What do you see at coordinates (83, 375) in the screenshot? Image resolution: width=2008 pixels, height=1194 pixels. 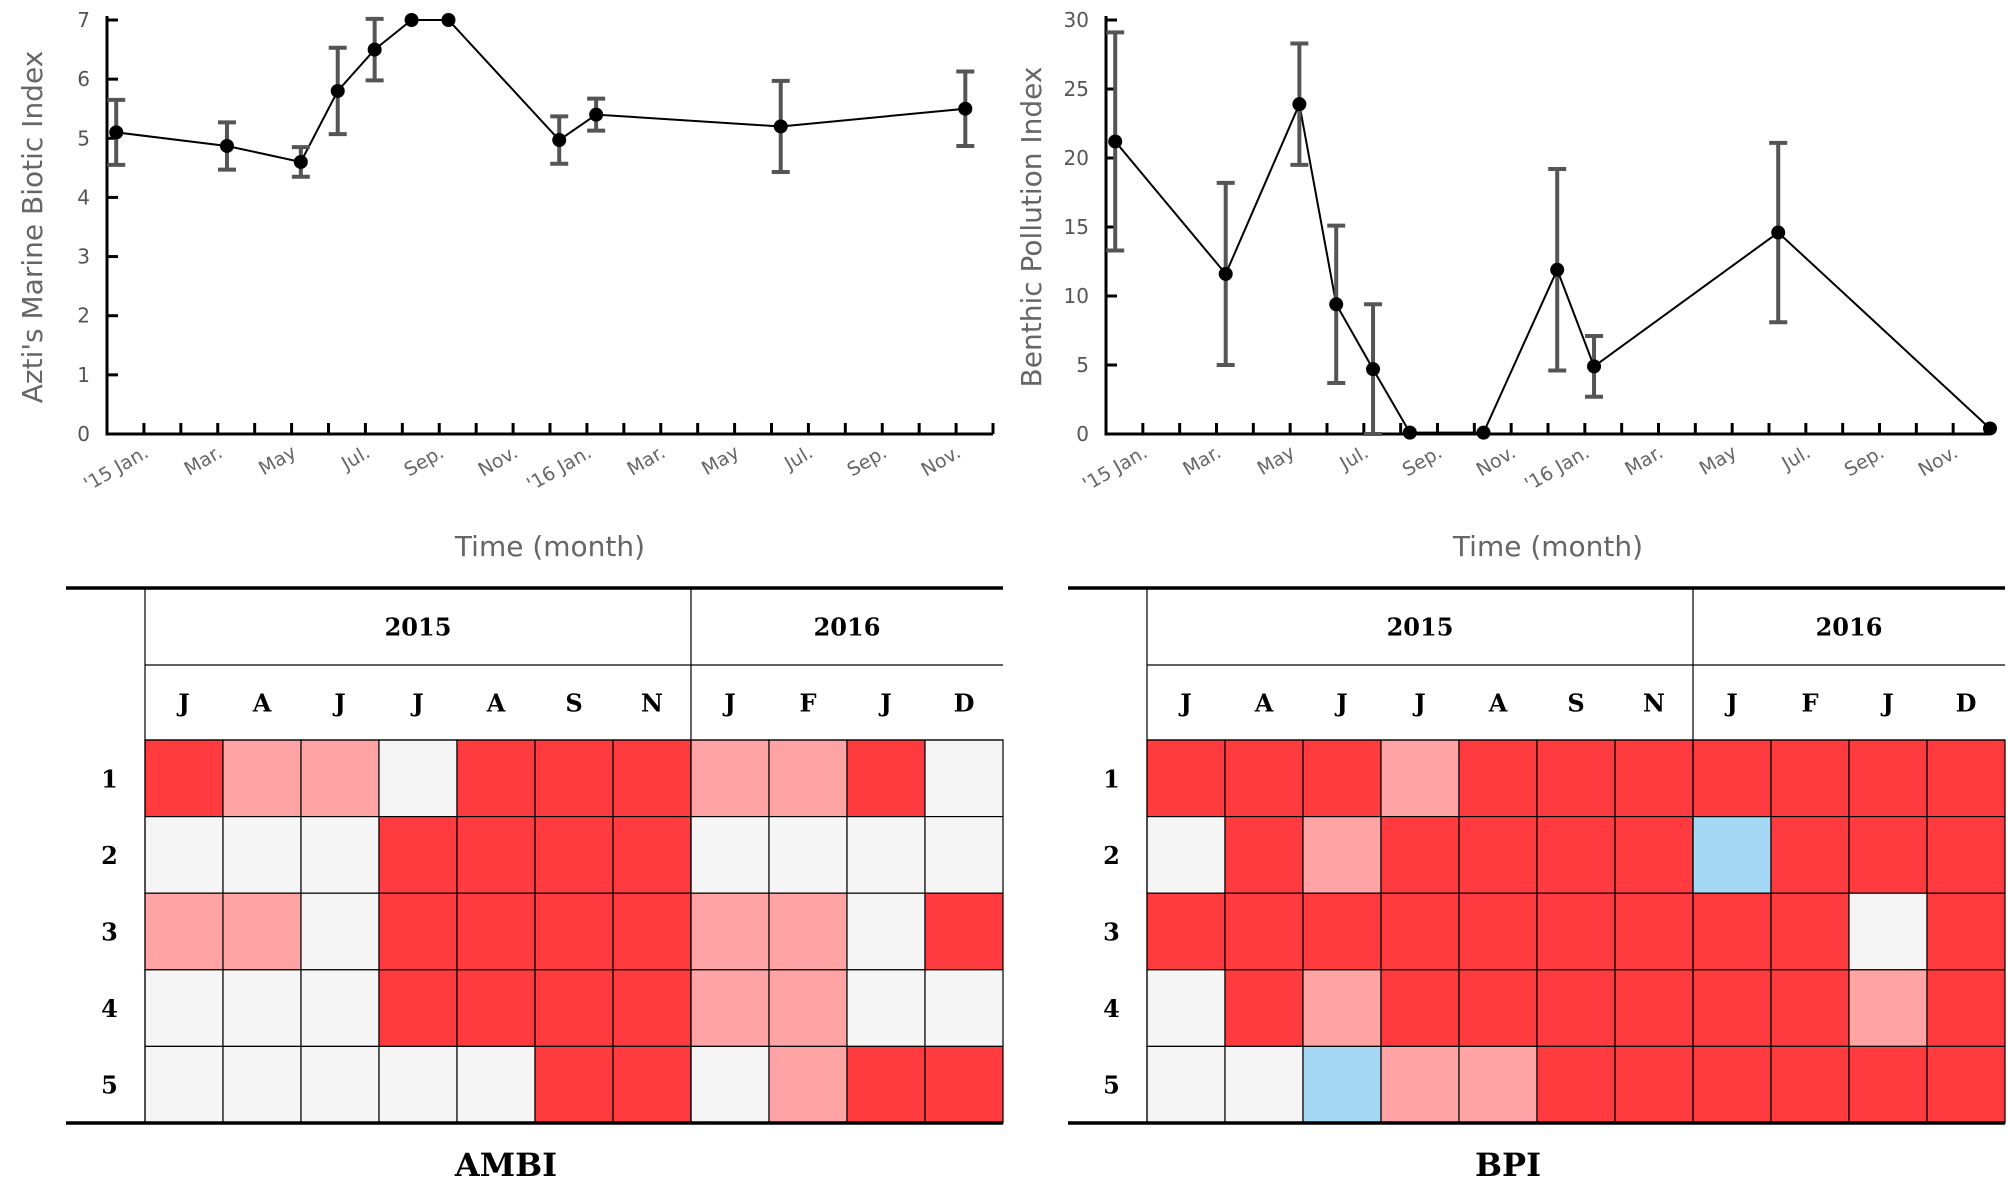 I see `y-tick-label: 1` at bounding box center [83, 375].